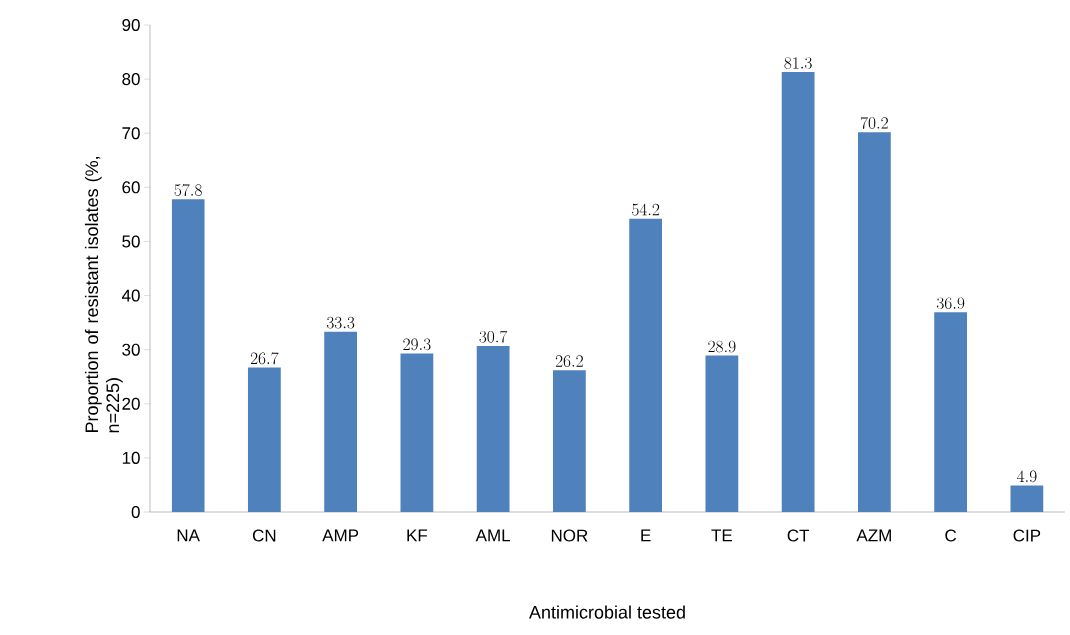 The image size is (1070, 635). I want to click on y-axis-title: Proportion of resistant isolates (%, n=225), so click(103, 295).